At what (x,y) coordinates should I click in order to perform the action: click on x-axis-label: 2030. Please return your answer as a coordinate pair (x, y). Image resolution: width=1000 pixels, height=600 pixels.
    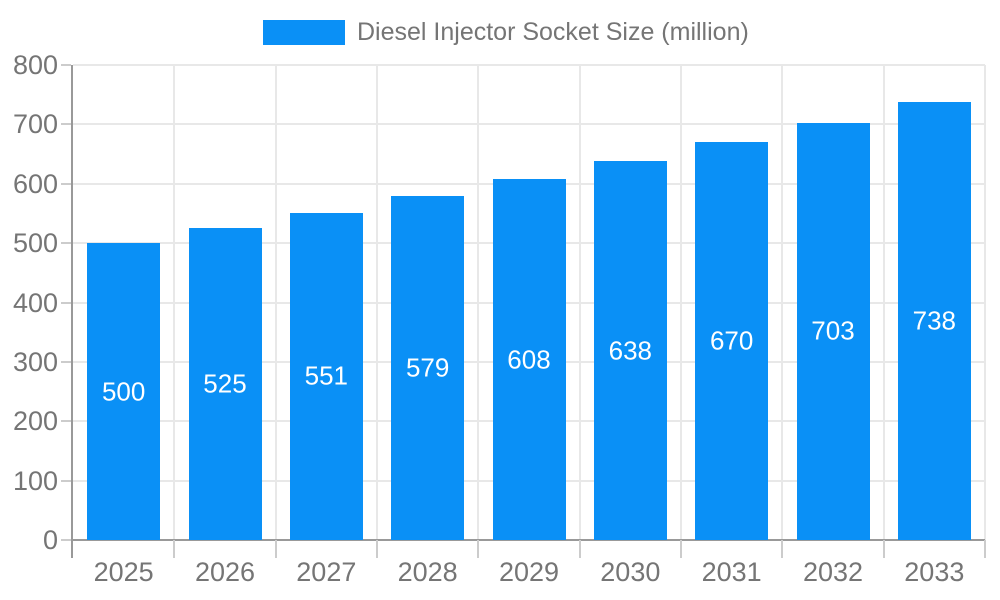
    Looking at the image, I should click on (630, 572).